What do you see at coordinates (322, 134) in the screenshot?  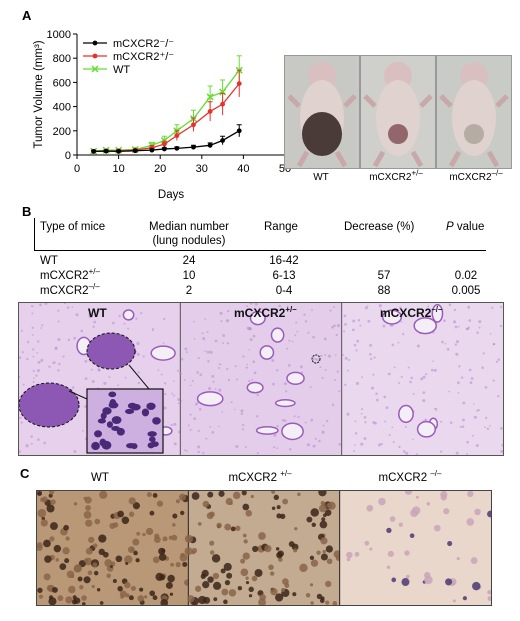 I see `mouse-tumor` at bounding box center [322, 134].